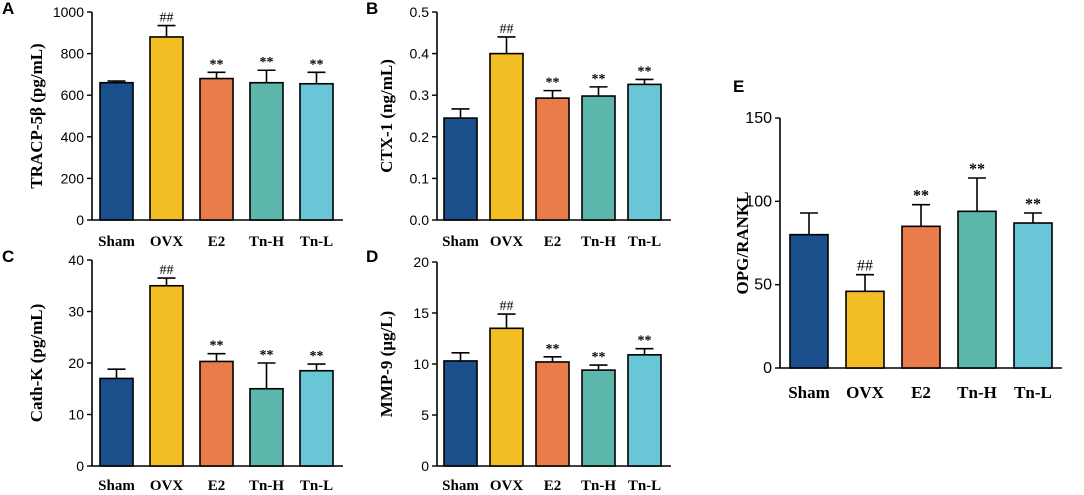 The image size is (1084, 495). What do you see at coordinates (763, 285) in the screenshot?
I see `y-tick-label: 50` at bounding box center [763, 285].